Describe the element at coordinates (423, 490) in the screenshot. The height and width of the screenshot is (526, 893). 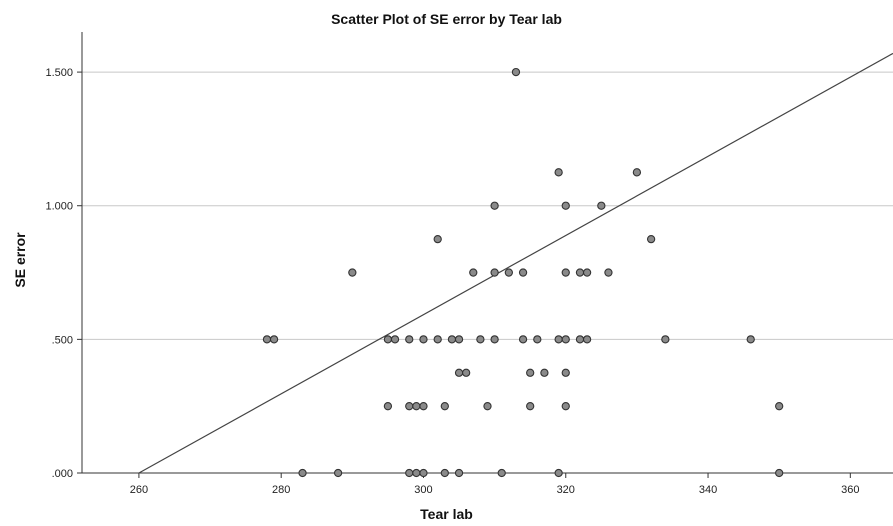
I see `x-tick-label: 300` at that location.